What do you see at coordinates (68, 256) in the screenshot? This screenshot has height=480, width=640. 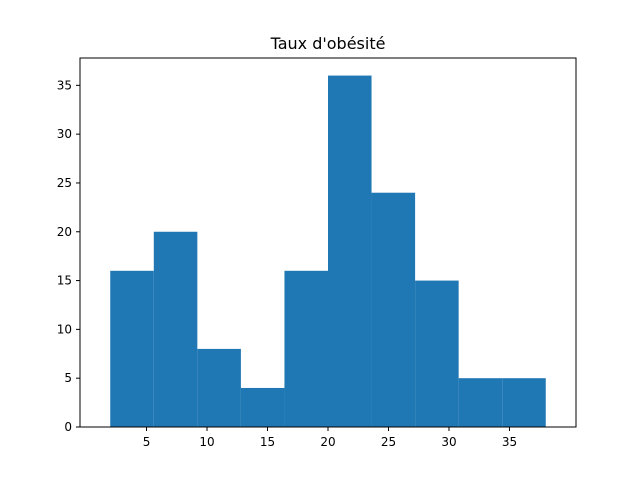 I see `y-axis-ticks: 0 5 10 15 20 25 30 35` at bounding box center [68, 256].